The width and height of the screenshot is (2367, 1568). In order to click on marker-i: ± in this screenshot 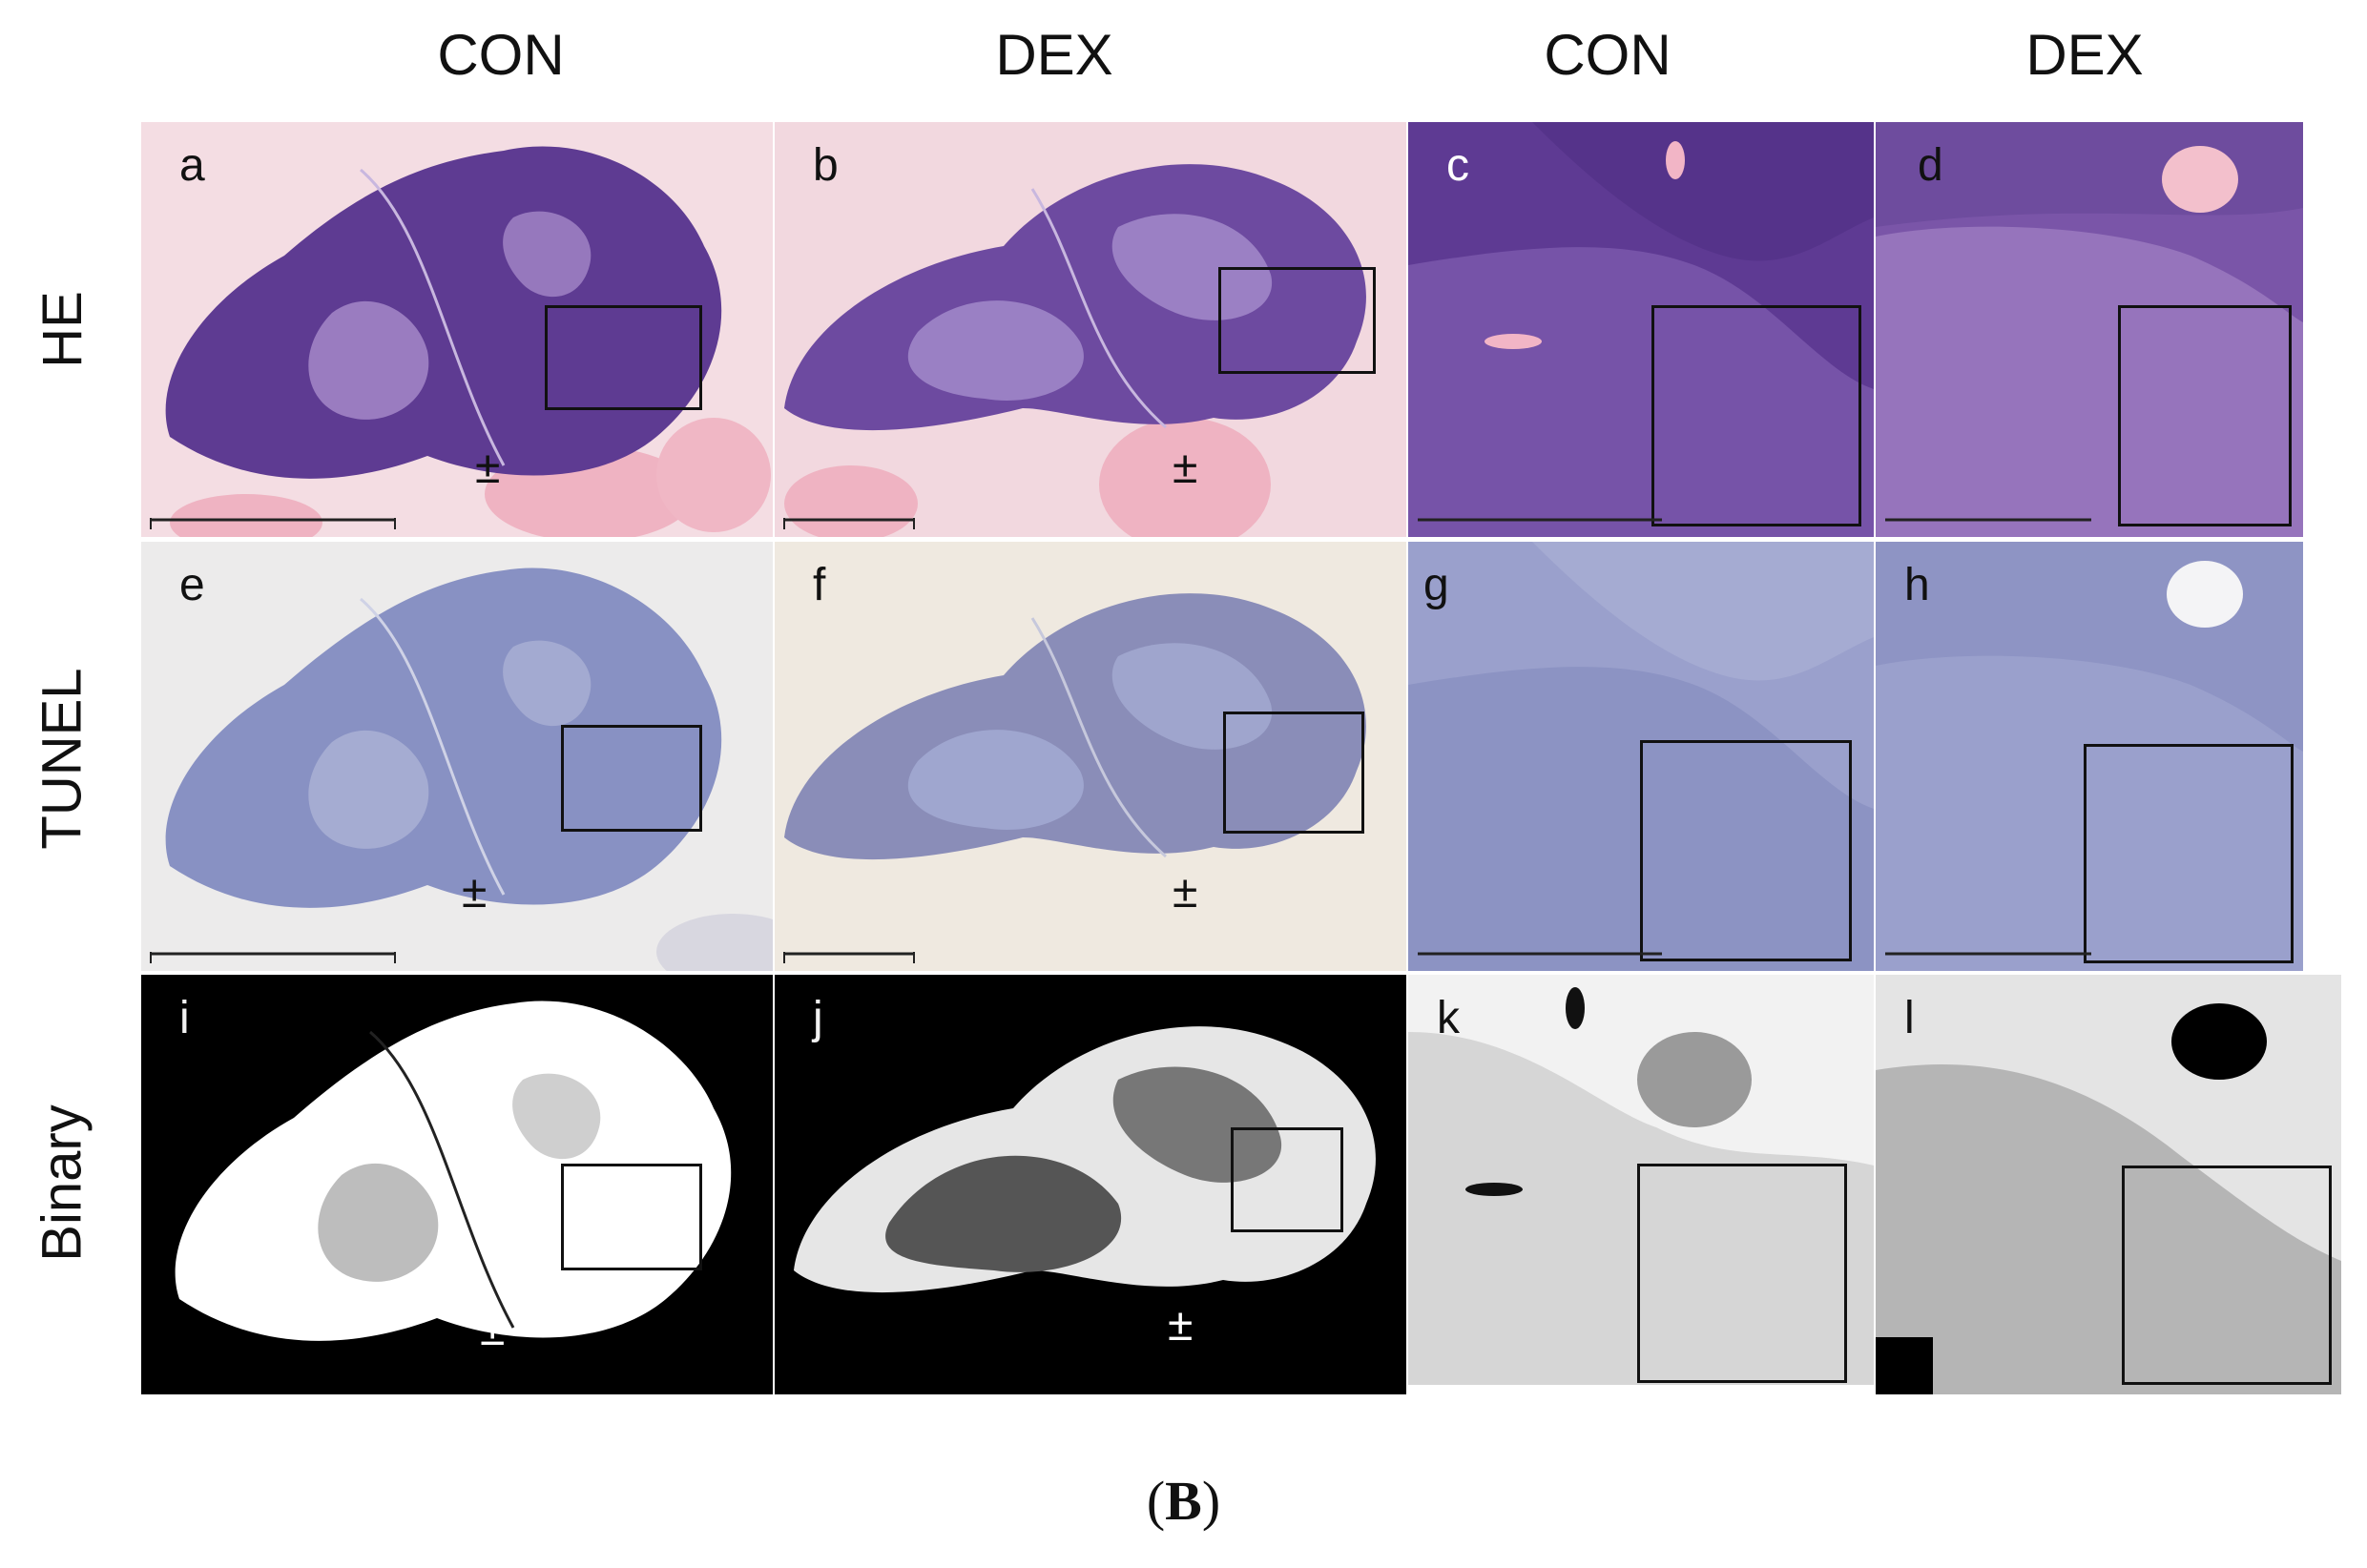, I will do `click(493, 1330)`.